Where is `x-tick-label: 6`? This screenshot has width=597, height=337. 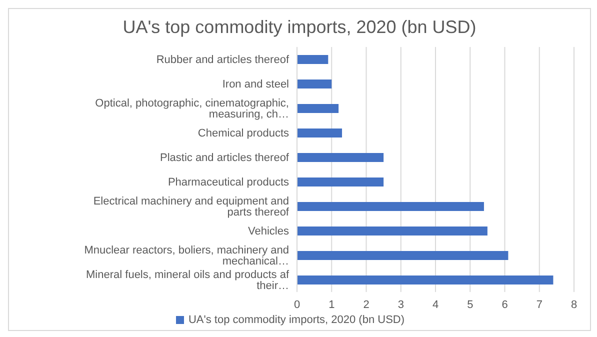 x-tick-label: 6 is located at coordinates (505, 304).